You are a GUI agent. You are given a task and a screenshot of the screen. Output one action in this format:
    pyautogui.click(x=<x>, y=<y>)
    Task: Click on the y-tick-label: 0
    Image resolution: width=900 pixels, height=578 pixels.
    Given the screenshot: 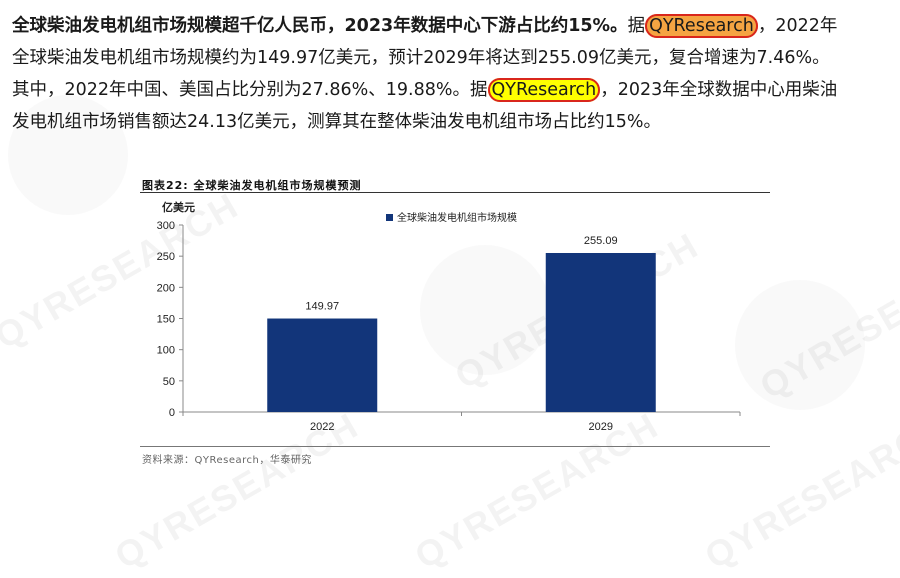 What is the action you would take?
    pyautogui.click(x=172, y=413)
    